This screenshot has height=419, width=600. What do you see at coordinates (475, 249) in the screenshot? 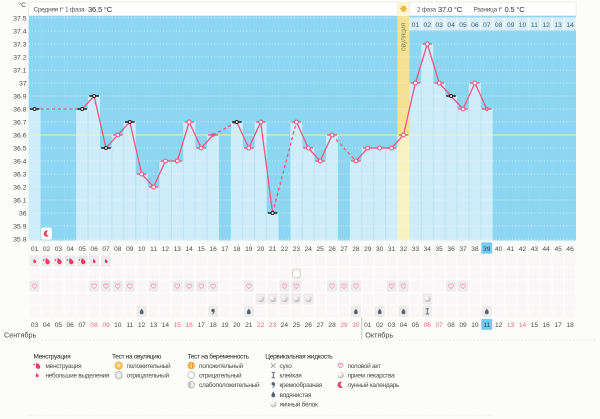
I see `svg-text: 38` at bounding box center [475, 249].